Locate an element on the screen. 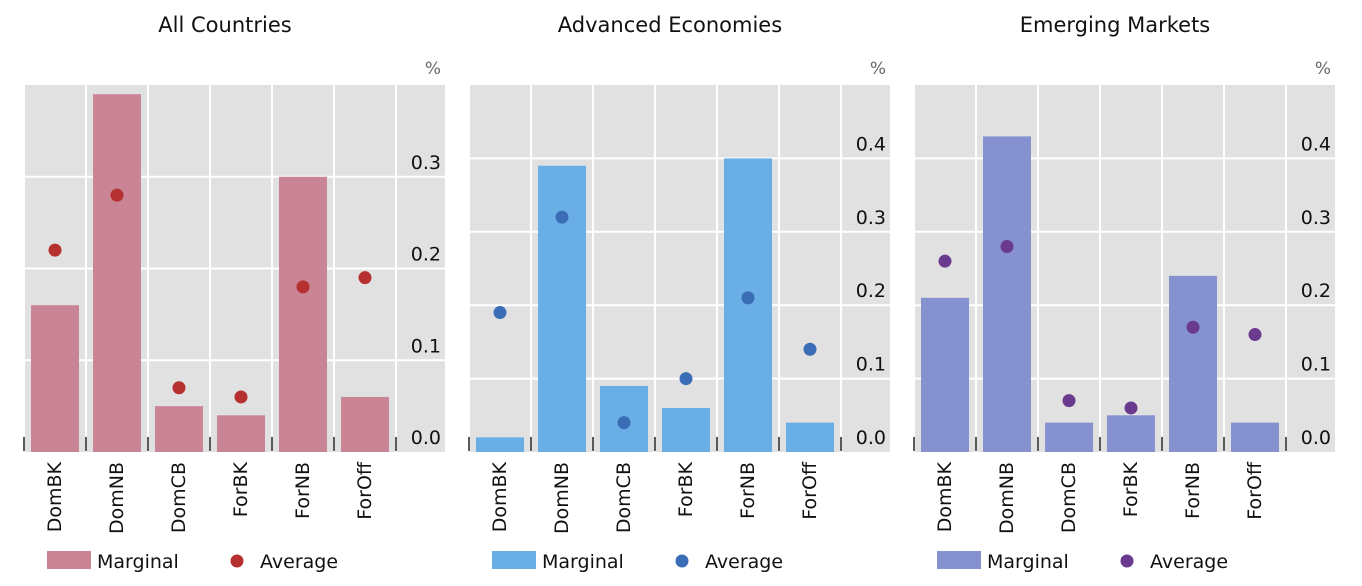 Image resolution: width=1362 pixels, height=586 pixels. chart-title: Advanced Economies is located at coordinates (670, 25).